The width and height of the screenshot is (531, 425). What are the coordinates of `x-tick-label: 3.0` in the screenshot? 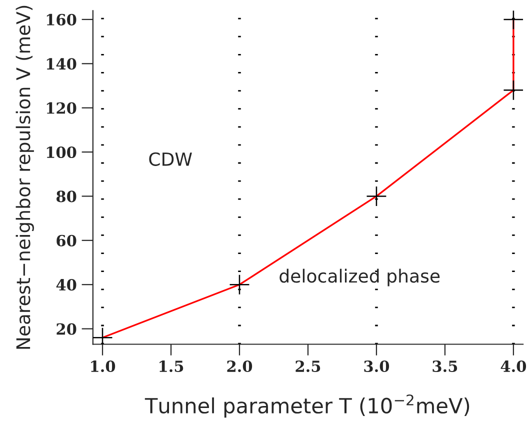 It's located at (377, 366).